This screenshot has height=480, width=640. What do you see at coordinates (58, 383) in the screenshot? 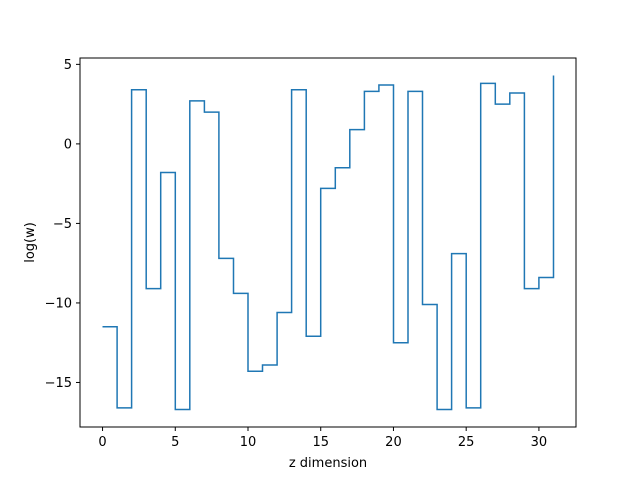
I see `y-tick-label: −15` at bounding box center [58, 383].